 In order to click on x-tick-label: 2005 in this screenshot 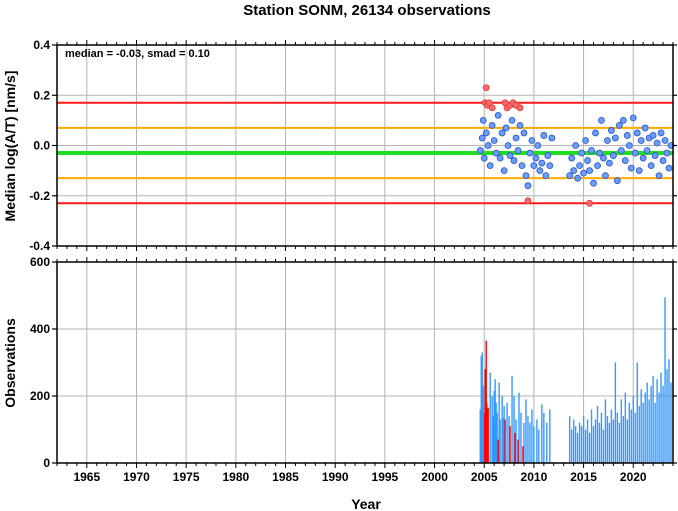, I will do `click(484, 477)`.